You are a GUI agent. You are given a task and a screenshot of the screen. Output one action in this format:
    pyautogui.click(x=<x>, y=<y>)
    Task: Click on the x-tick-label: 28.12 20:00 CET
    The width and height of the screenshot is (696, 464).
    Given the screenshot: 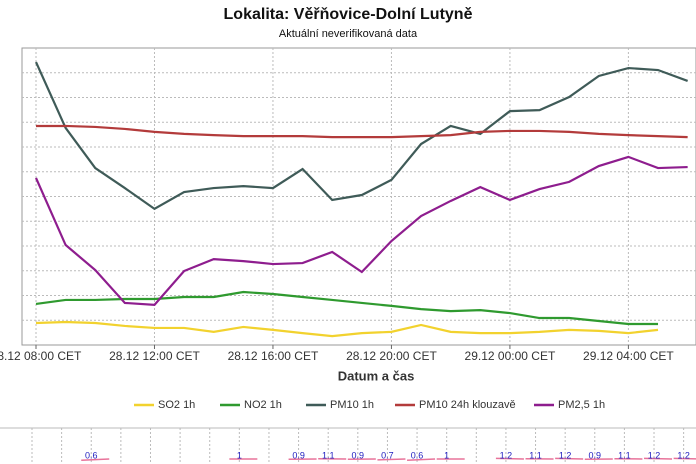 What is the action you would take?
    pyautogui.click(x=391, y=356)
    